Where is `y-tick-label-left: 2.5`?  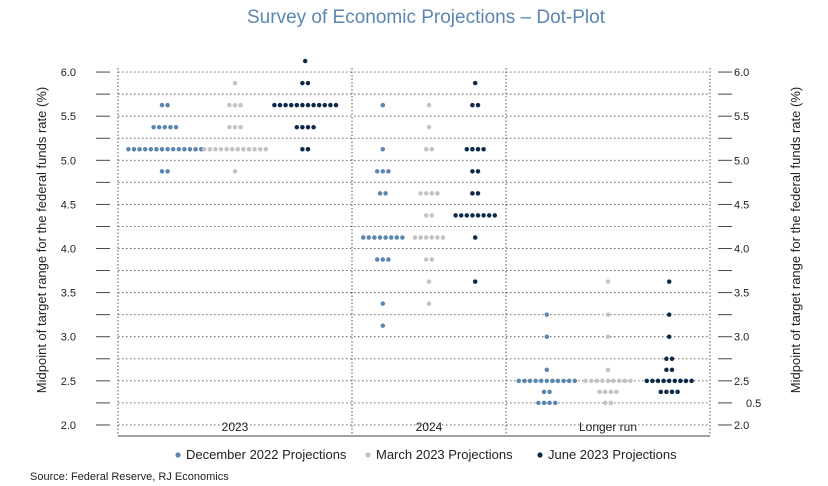
y-tick-label-left: 2.5 is located at coordinates (68, 382).